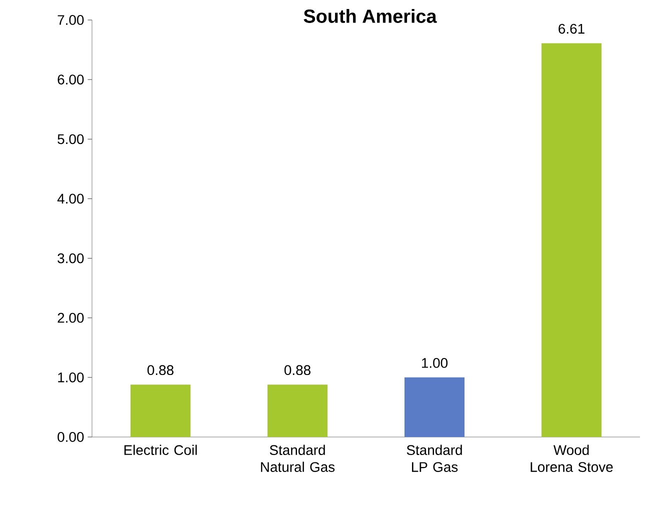 This screenshot has width=656, height=532. What do you see at coordinates (71, 377) in the screenshot?
I see `y-tick-label: 1.00` at bounding box center [71, 377].